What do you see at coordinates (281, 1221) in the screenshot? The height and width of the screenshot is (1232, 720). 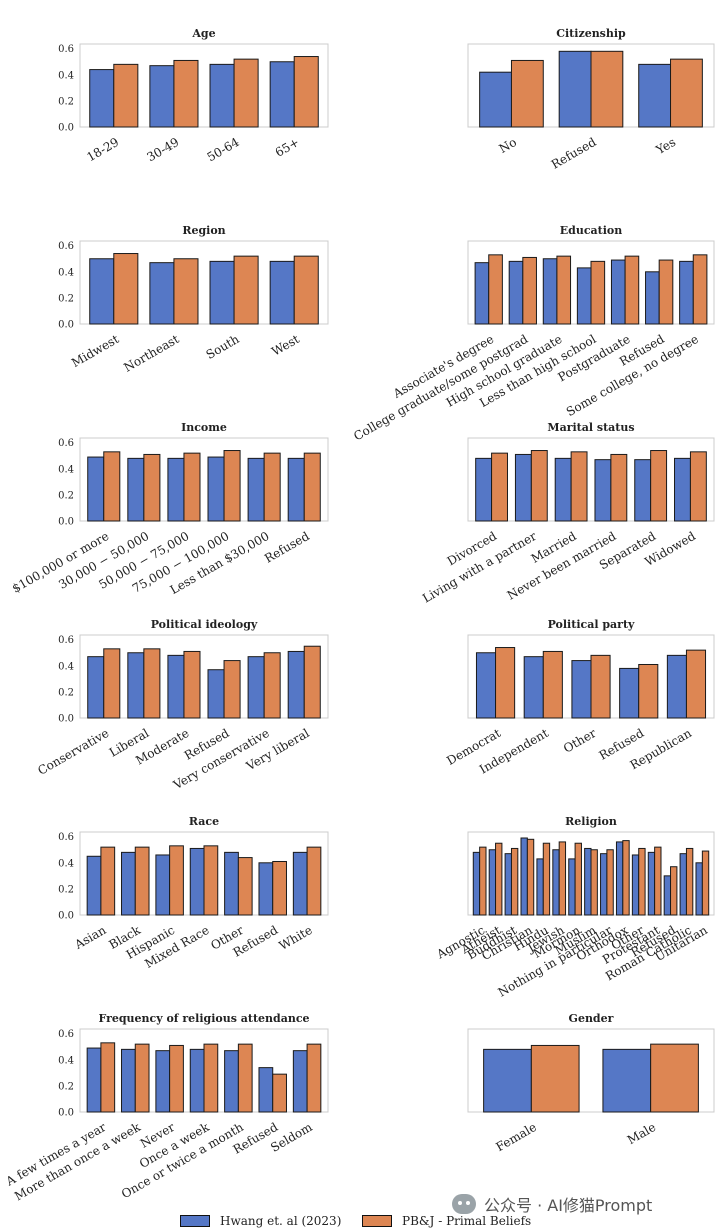 I see `legend-label-hwang: Hwang et. al (2023)` at bounding box center [281, 1221].